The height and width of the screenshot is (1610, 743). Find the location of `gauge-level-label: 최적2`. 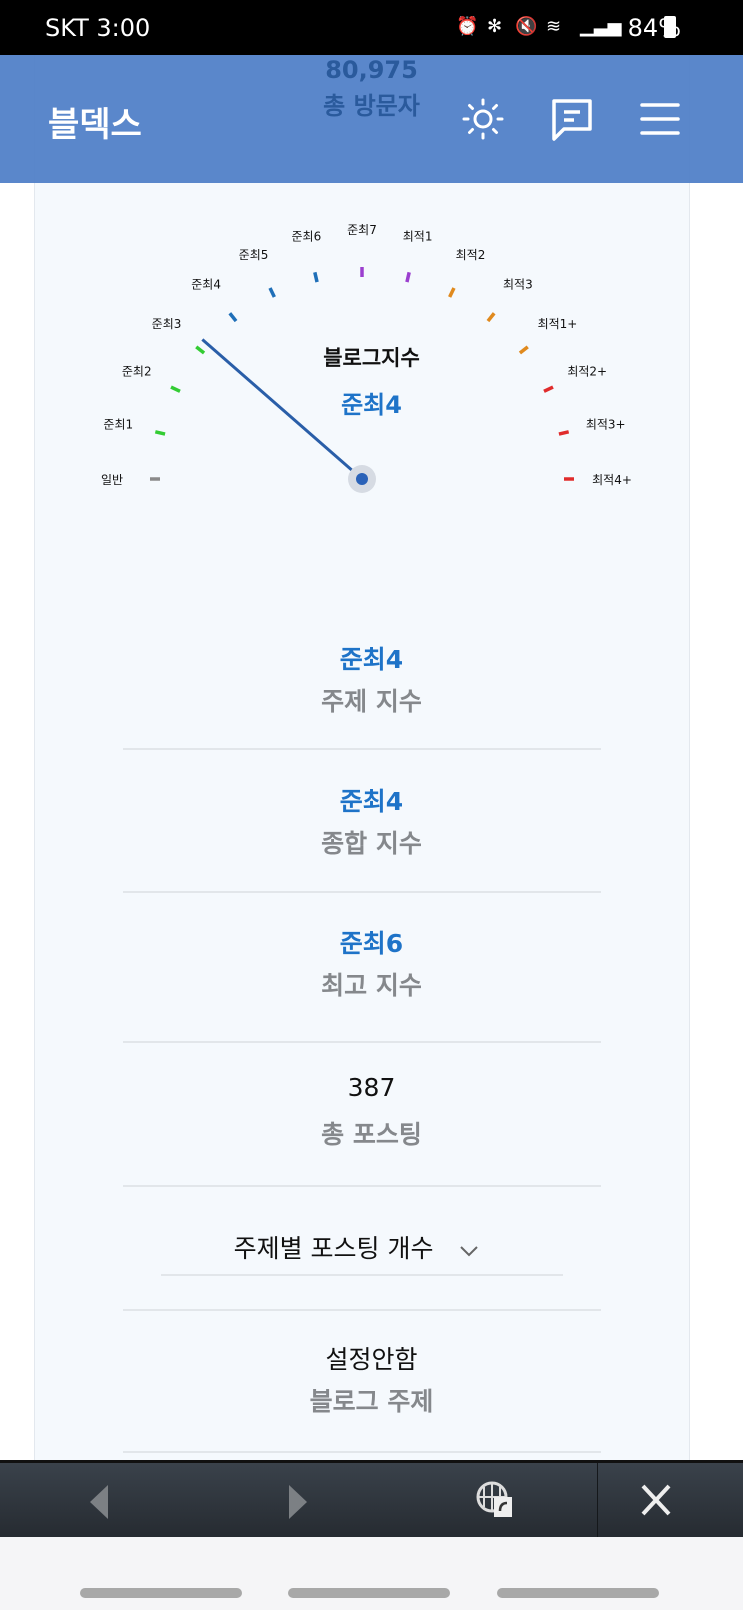

gauge-level-label: 최적2 is located at coordinates (471, 255).